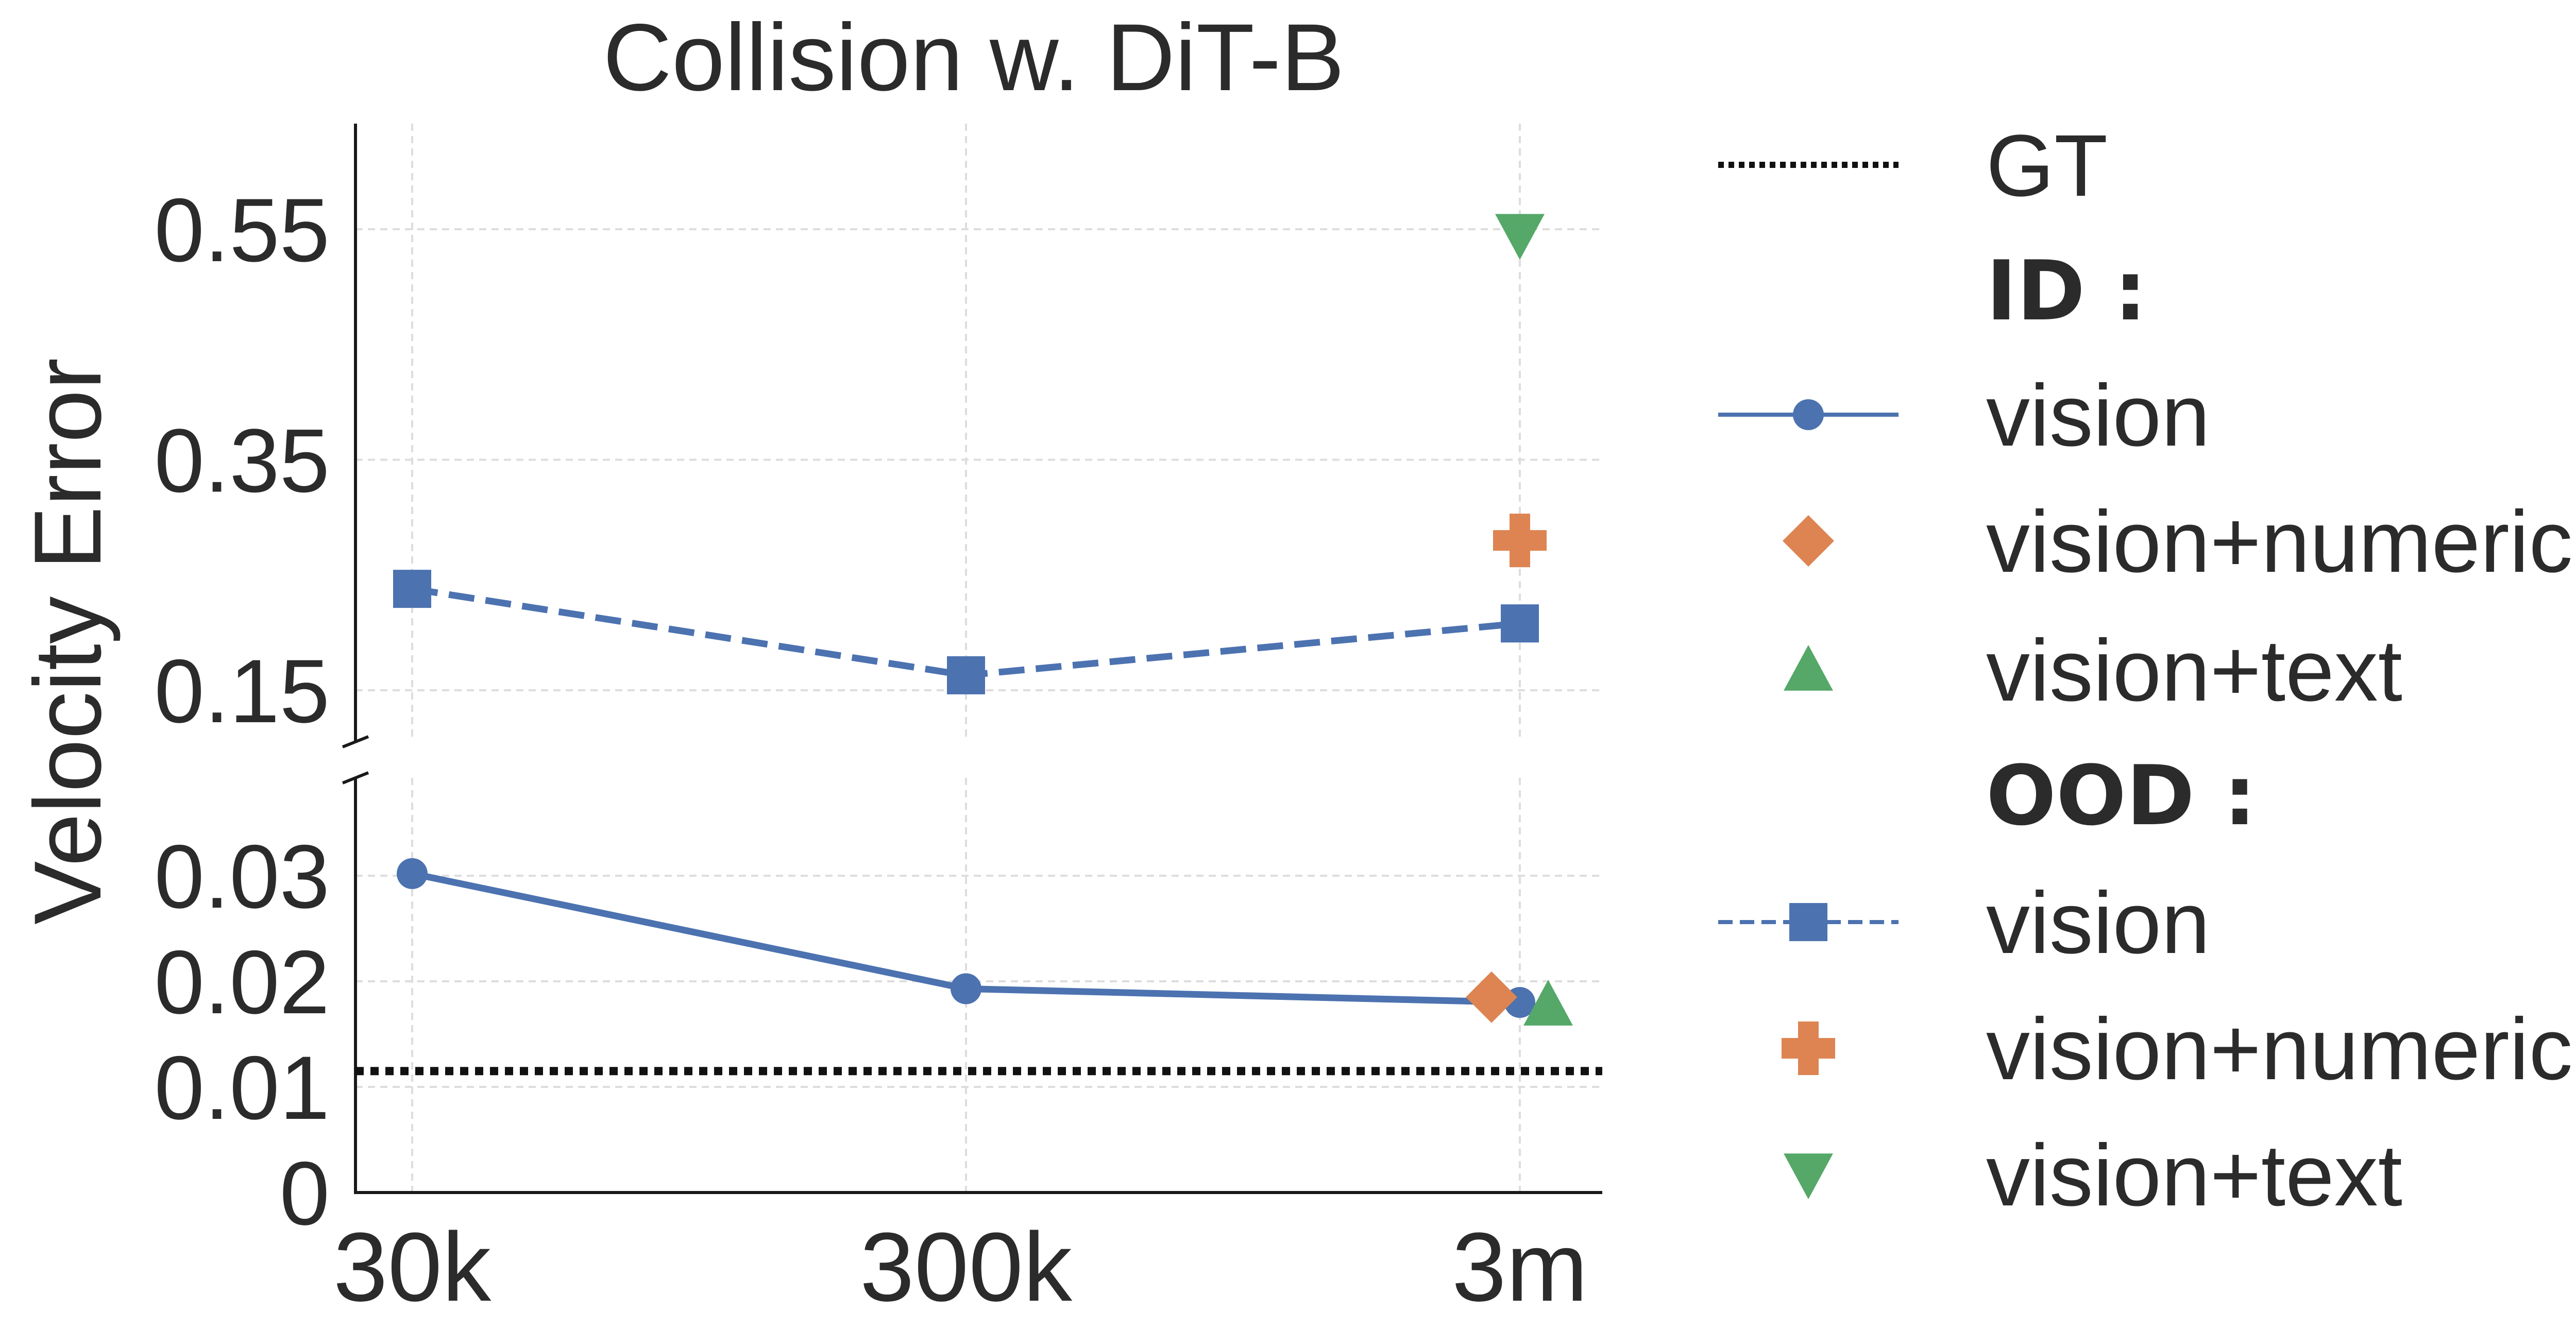 The height and width of the screenshot is (1328, 2576). I want to click on data-point-ood_text, so click(1520, 237).